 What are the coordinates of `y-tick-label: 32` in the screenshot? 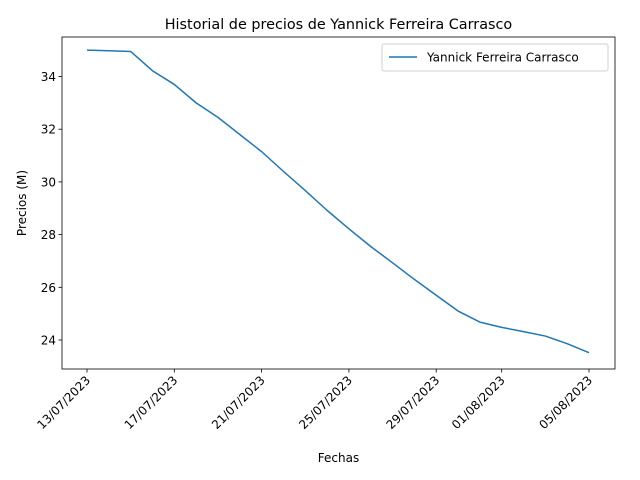 It's located at (48, 130).